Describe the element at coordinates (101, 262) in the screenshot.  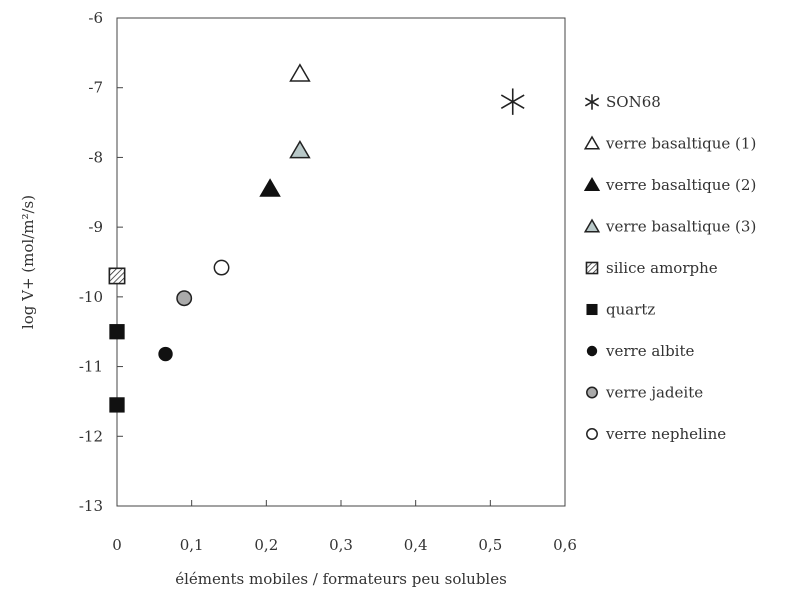
I see `y-axis: -6 -7 -8 -9 -10 -11 -12 -13` at that location.